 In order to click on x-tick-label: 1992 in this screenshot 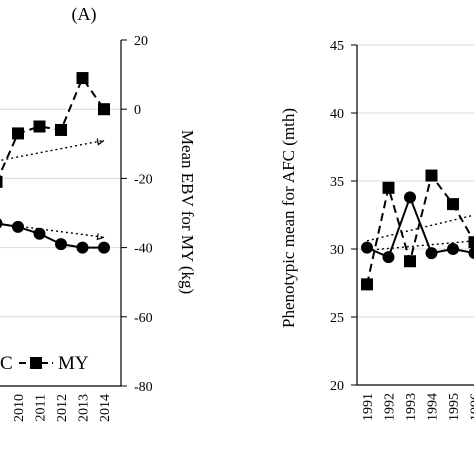, I will do `click(390, 407)`.